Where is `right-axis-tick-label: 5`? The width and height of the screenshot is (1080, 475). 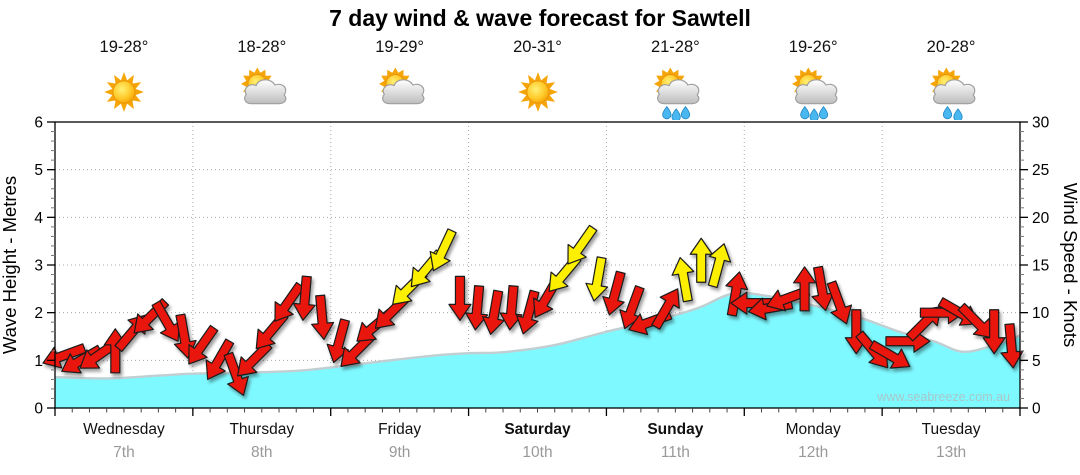
right-axis-tick-label: 5 is located at coordinates (1036, 361).